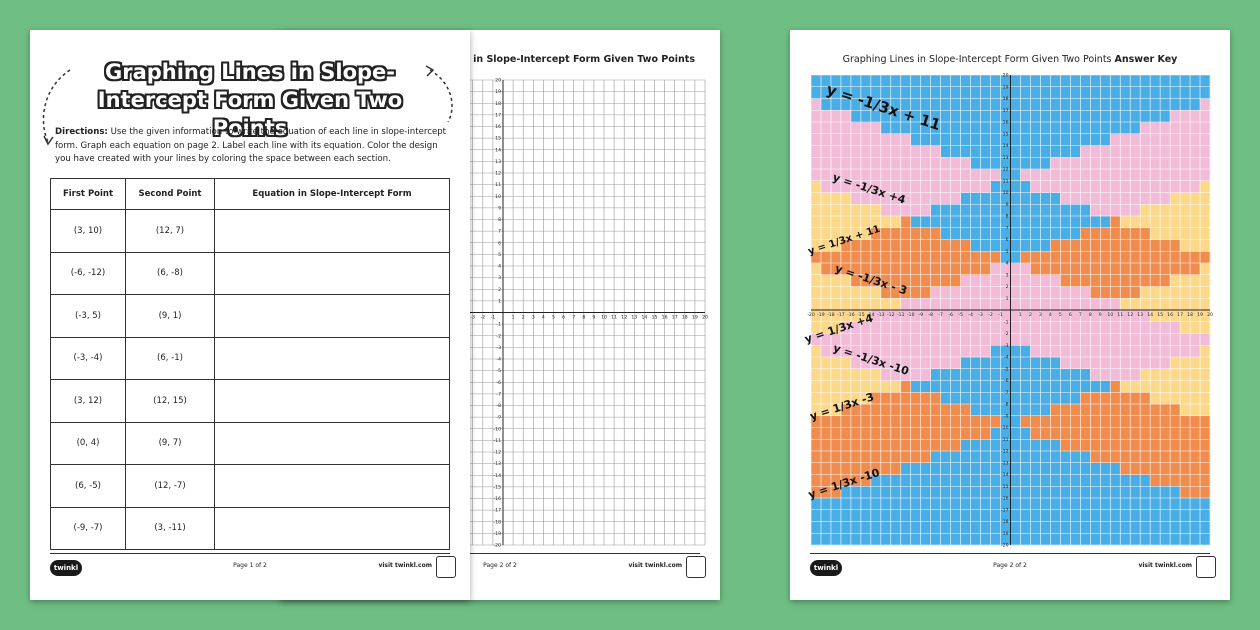 Image resolution: width=1260 pixels, height=630 pixels. Describe the element at coordinates (851, 315) in the screenshot. I see `x-tick-label: -16` at that location.